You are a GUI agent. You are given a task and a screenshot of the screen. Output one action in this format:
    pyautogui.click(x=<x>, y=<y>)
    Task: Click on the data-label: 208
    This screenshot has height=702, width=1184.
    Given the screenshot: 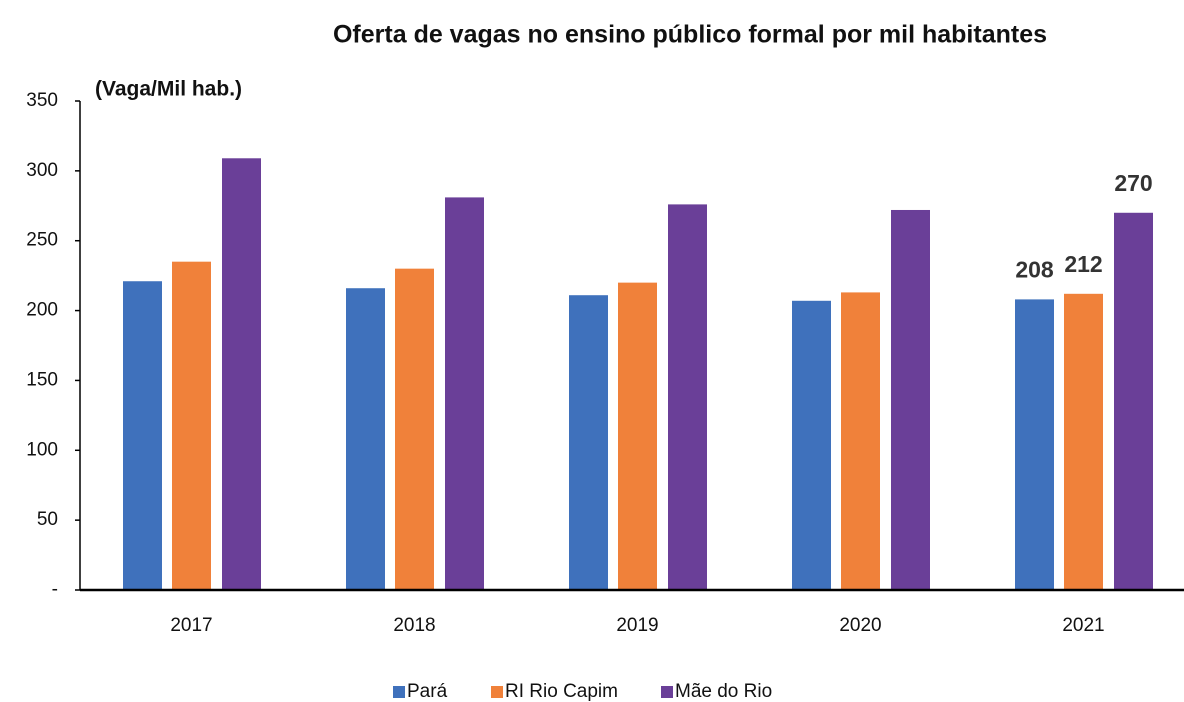 What is the action you would take?
    pyautogui.click(x=1034, y=269)
    